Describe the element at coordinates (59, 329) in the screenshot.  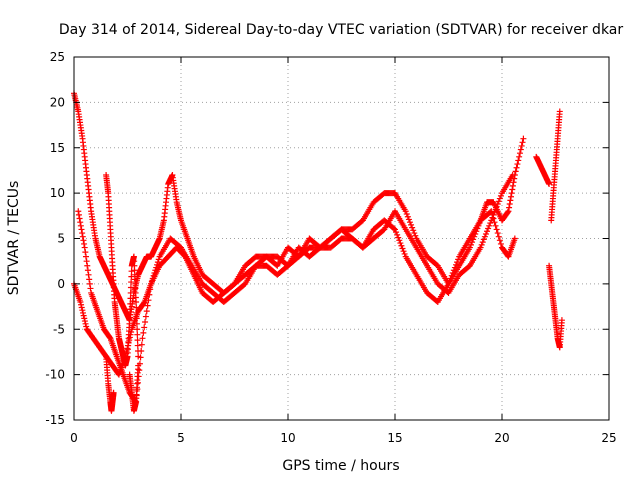
I see `y-tick-label: -5` at that location.